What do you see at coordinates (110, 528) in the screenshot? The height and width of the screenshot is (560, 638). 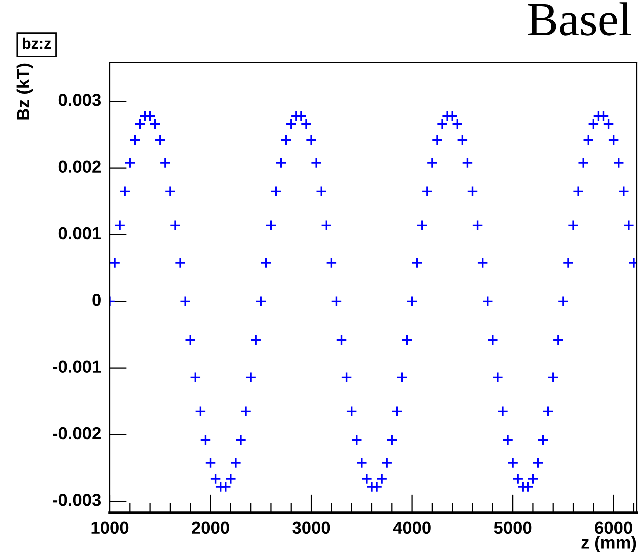 I see `x-tick-label: 1000` at bounding box center [110, 528].